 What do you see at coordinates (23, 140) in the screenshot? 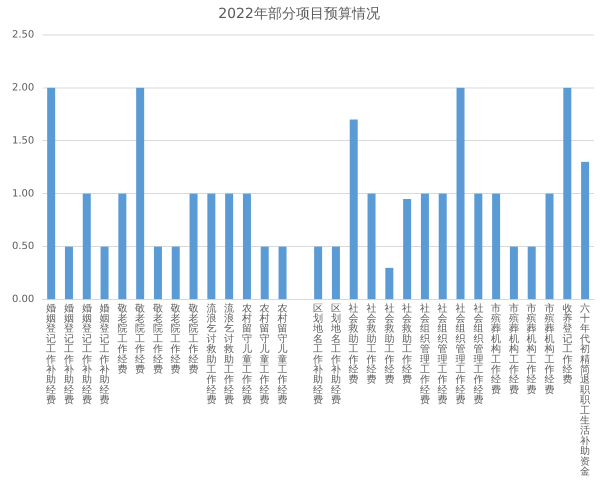
I see `y-tick-label: 1.50` at bounding box center [23, 140].